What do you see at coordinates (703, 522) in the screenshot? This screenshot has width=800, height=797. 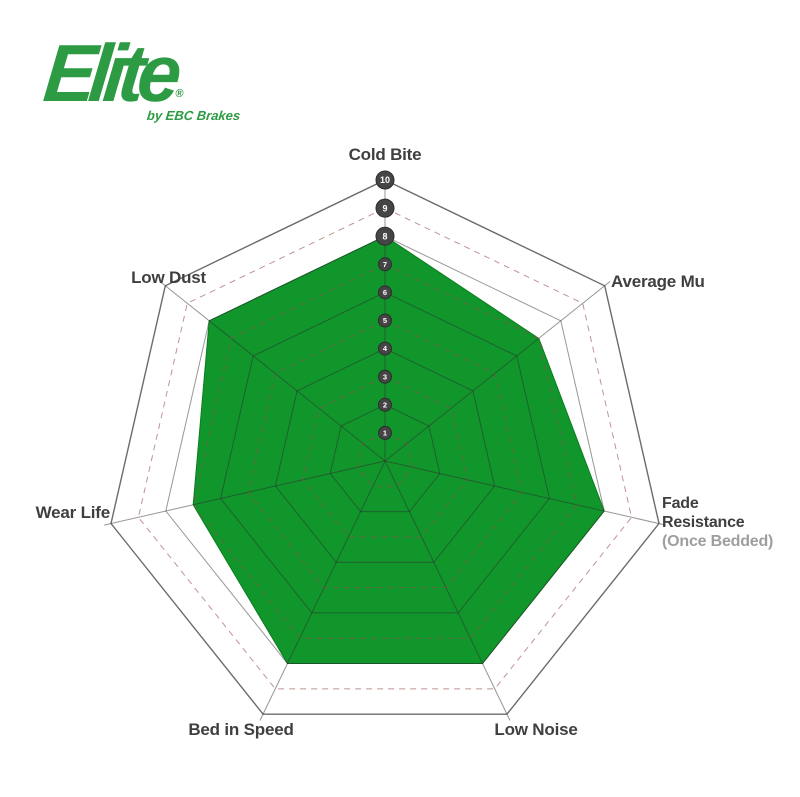 I see `fade-label-line2: Resistance` at bounding box center [703, 522].